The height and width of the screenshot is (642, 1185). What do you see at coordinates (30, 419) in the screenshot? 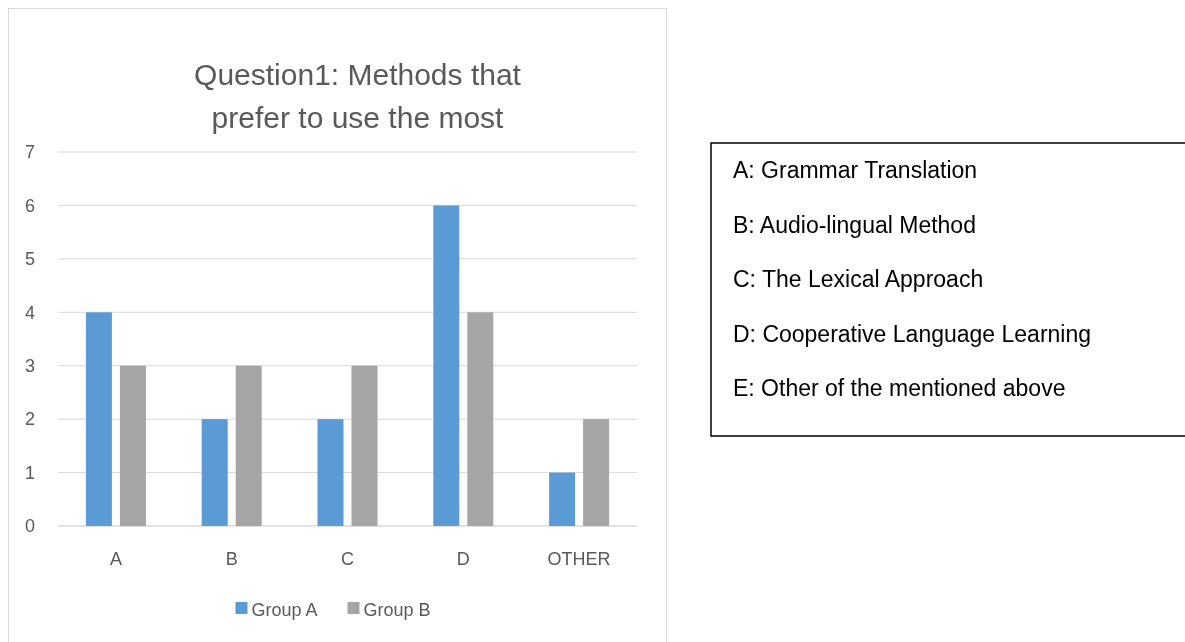
I see `y-tick-label: 2` at bounding box center [30, 419].